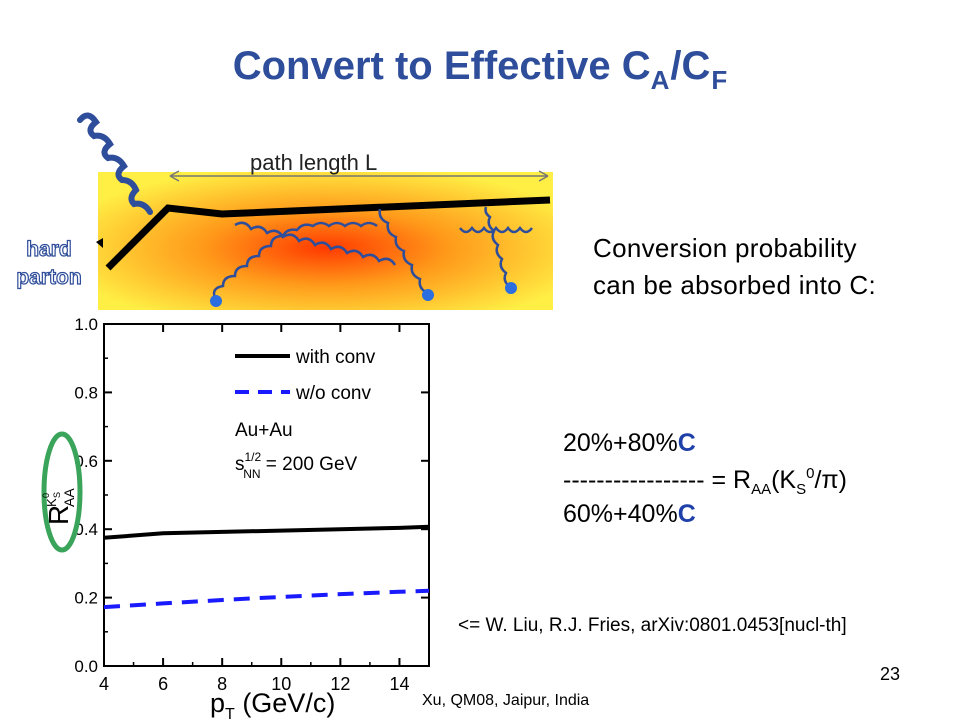 The width and height of the screenshot is (960, 720). I want to click on formula-numerator: 20%+80%C, so click(629, 443).